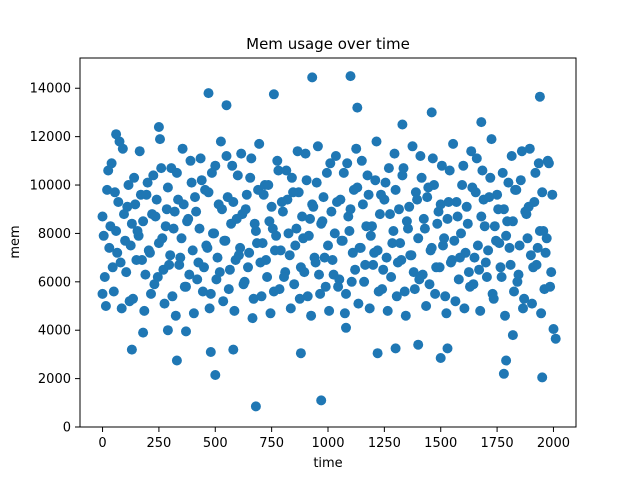 Image resolution: width=640 pixels, height=480 pixels. Describe the element at coordinates (158, 443) in the screenshot. I see `x-tick-label: 250` at that location.